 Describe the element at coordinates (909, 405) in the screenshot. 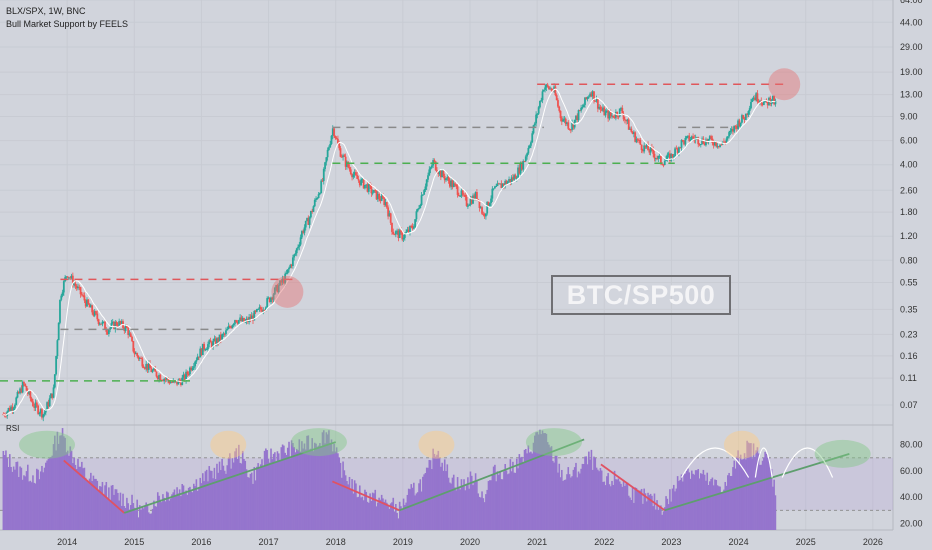

I see `price-tick-label: 0.07` at that location.